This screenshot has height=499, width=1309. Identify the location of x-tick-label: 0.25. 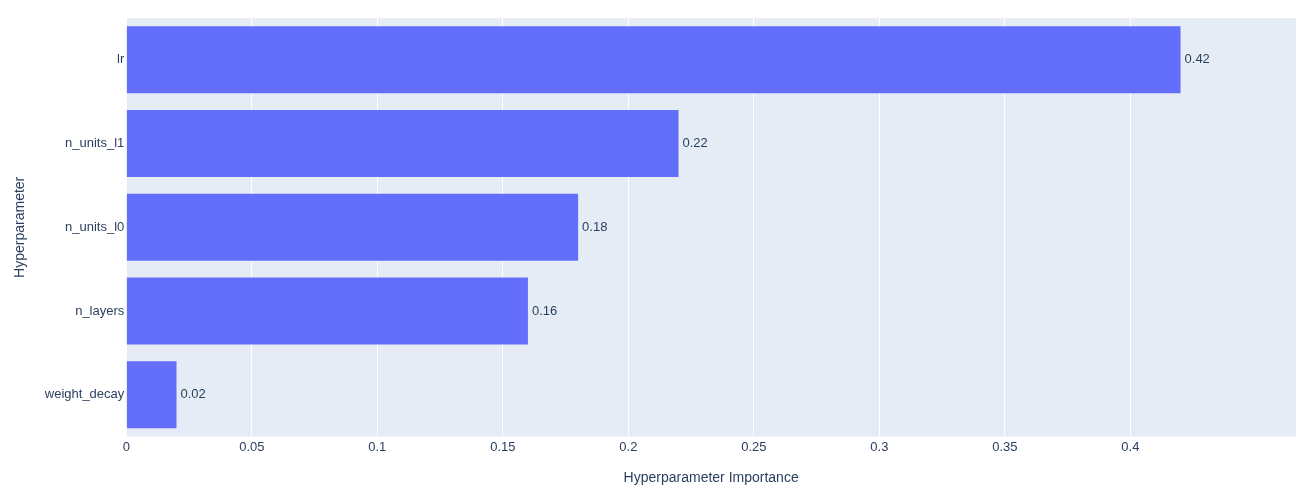
(754, 446).